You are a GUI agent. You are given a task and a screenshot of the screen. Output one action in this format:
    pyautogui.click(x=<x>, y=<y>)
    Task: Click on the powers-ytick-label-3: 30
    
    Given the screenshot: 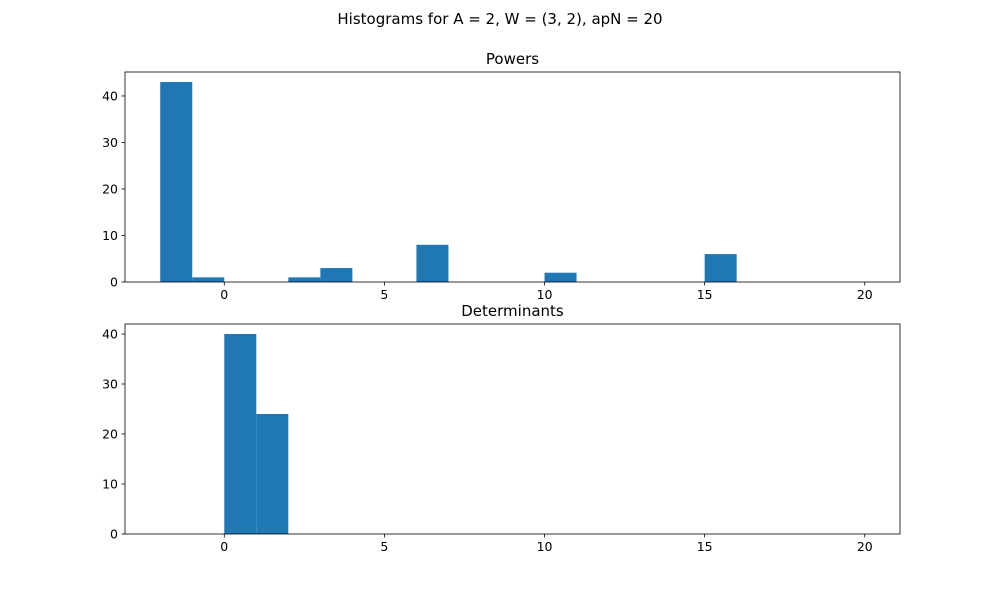 What is the action you would take?
    pyautogui.click(x=110, y=142)
    